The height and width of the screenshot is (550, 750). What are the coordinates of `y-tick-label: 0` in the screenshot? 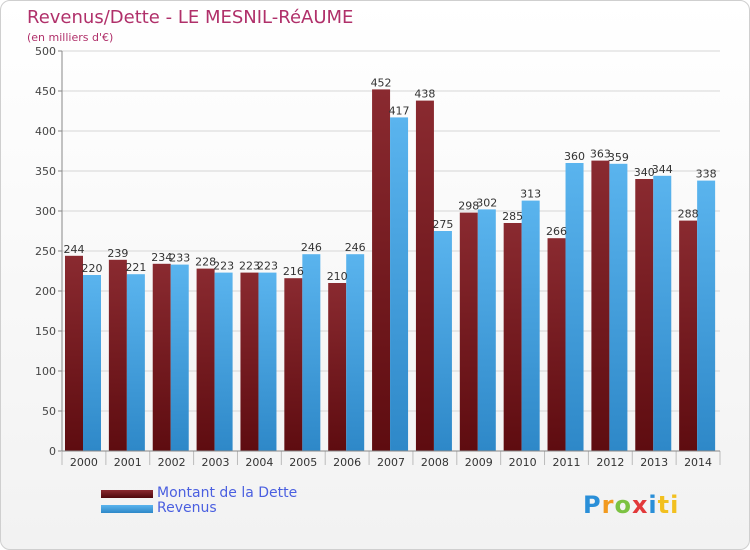 It's located at (52, 451).